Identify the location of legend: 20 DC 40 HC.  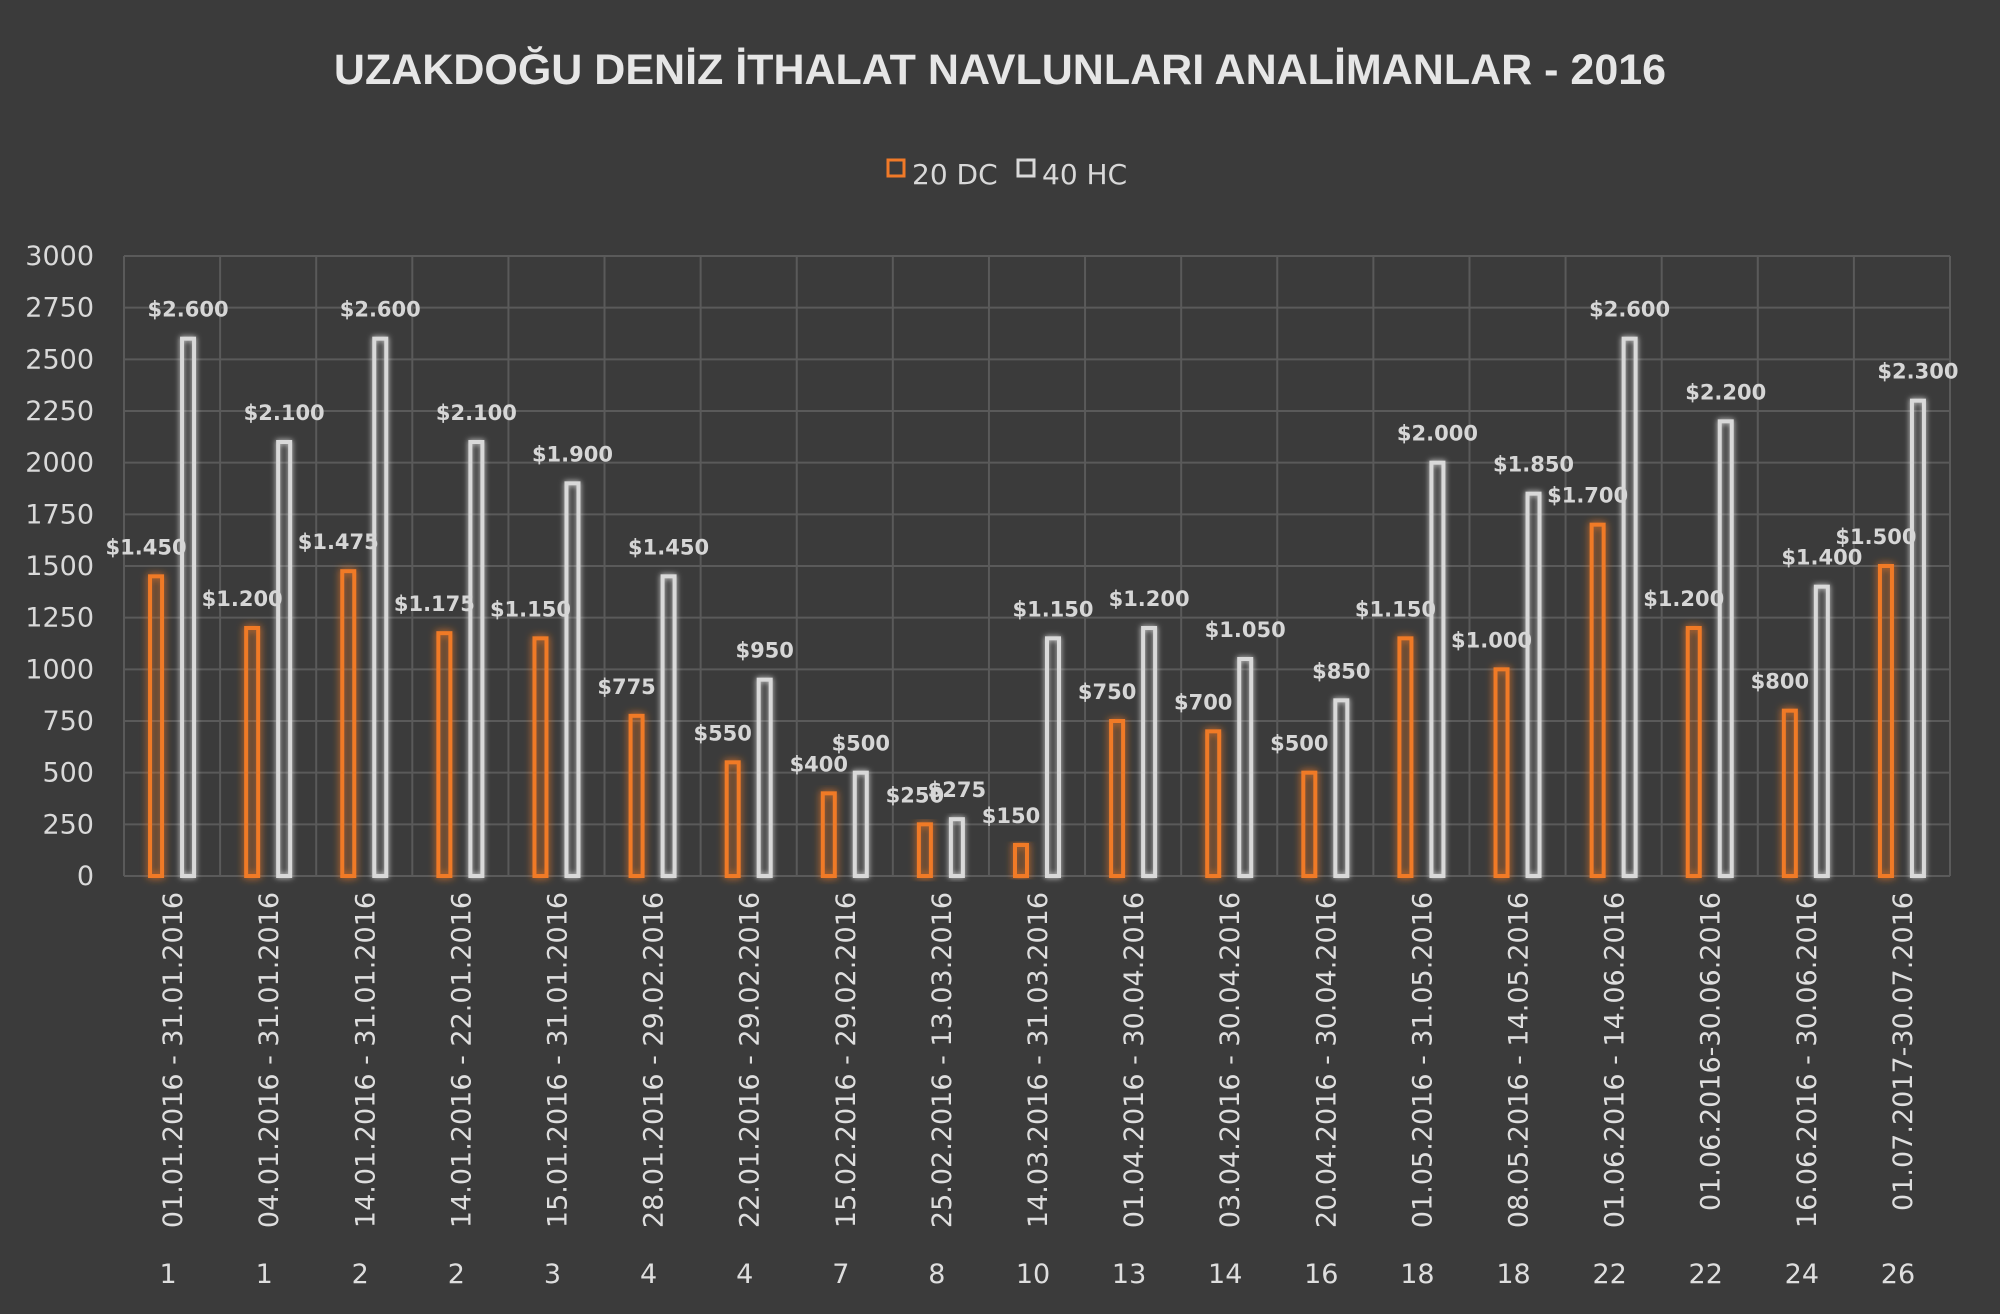
(1006, 174).